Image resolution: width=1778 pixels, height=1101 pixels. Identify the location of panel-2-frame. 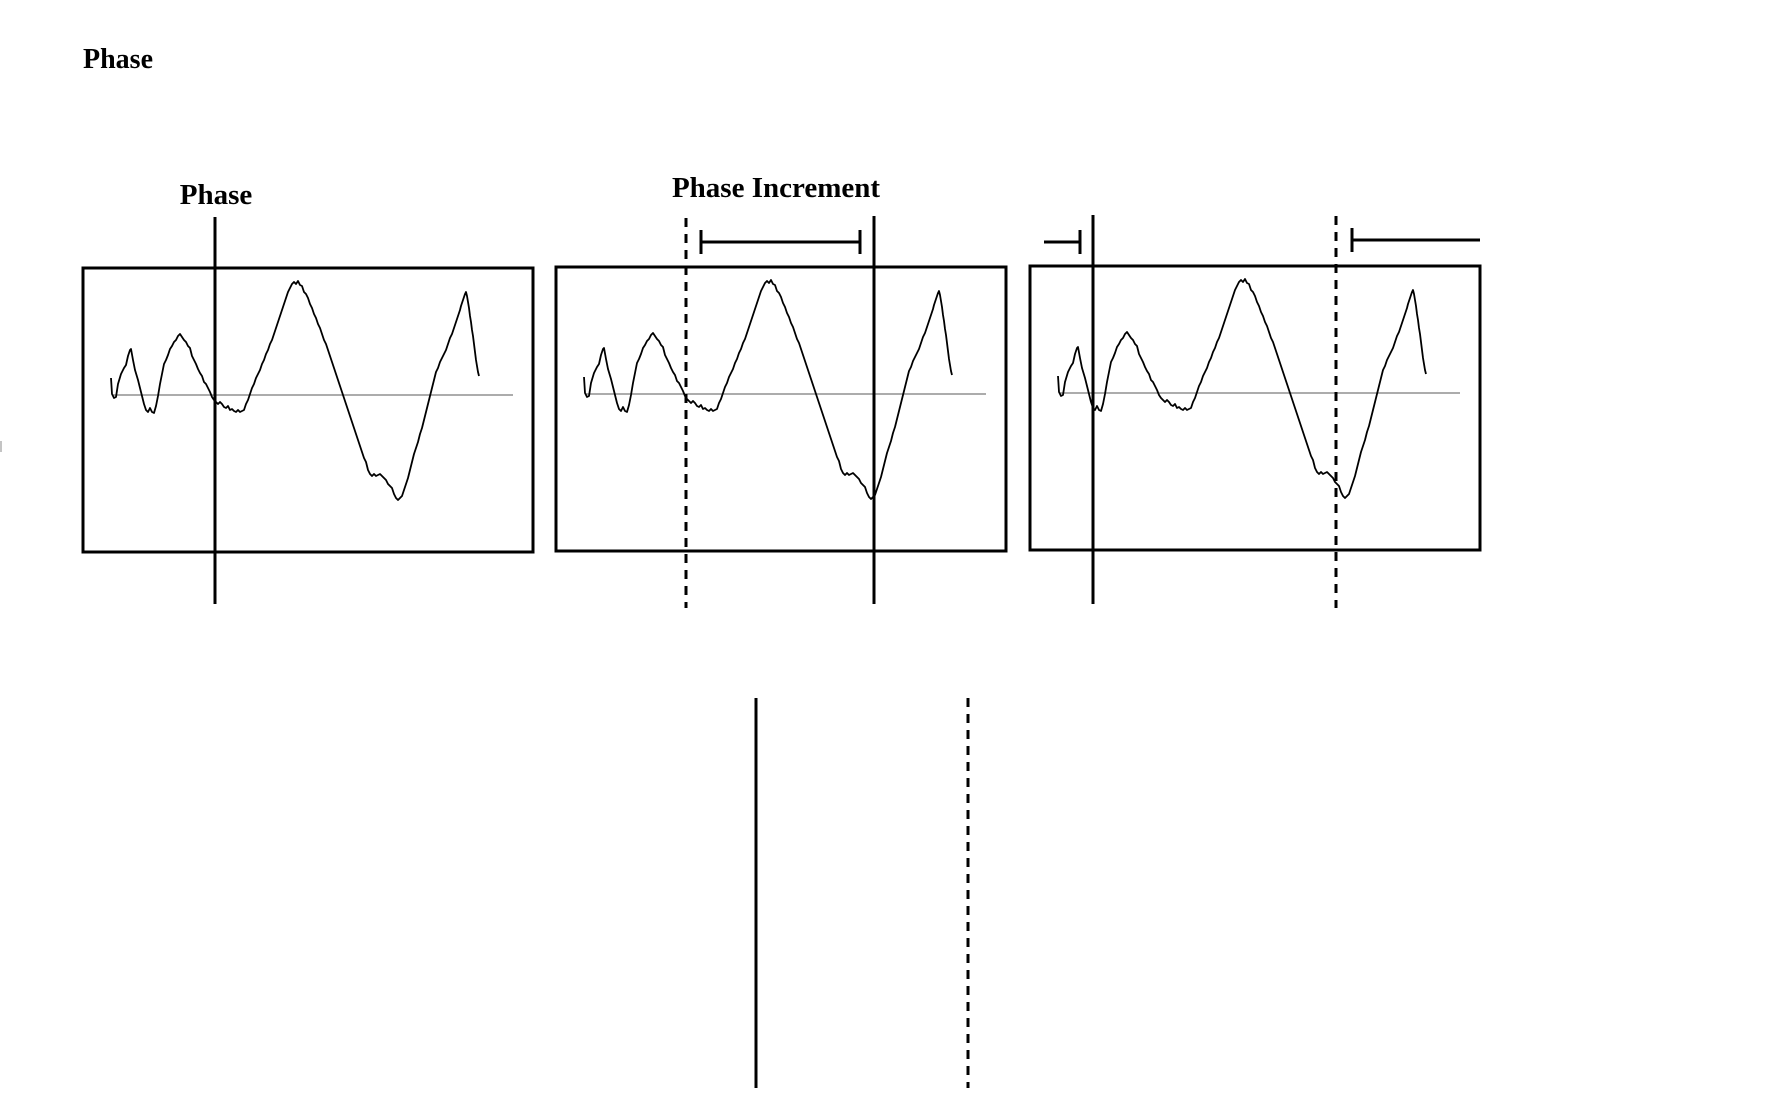
(781, 409).